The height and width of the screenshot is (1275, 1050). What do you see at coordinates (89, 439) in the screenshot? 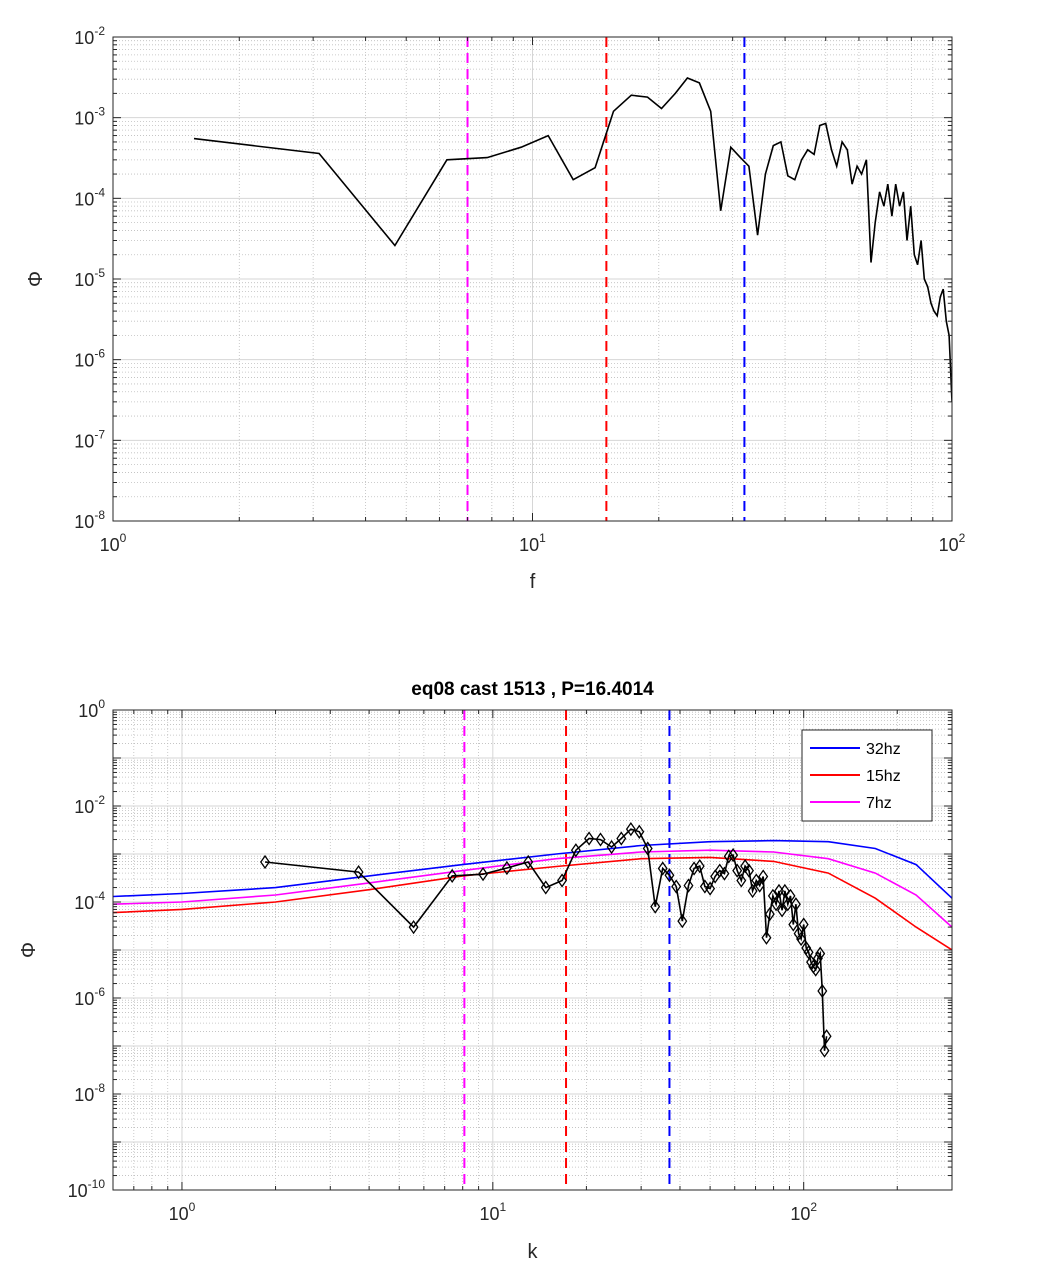
I see `y-tick-label: 10⁻⁷` at bounding box center [89, 439].